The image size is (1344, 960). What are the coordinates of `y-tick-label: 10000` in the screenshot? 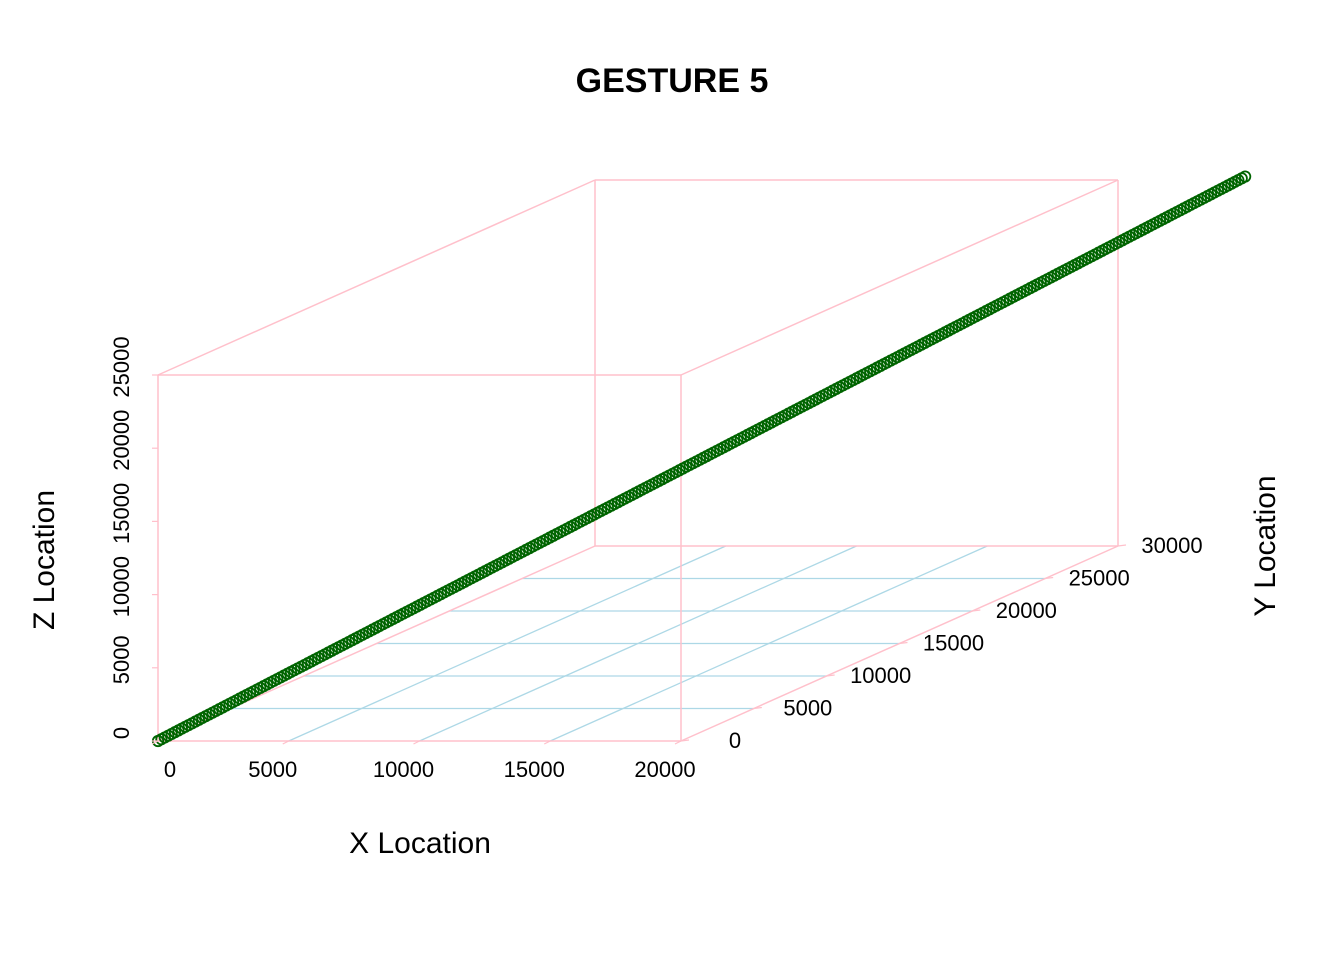 It's located at (880, 675).